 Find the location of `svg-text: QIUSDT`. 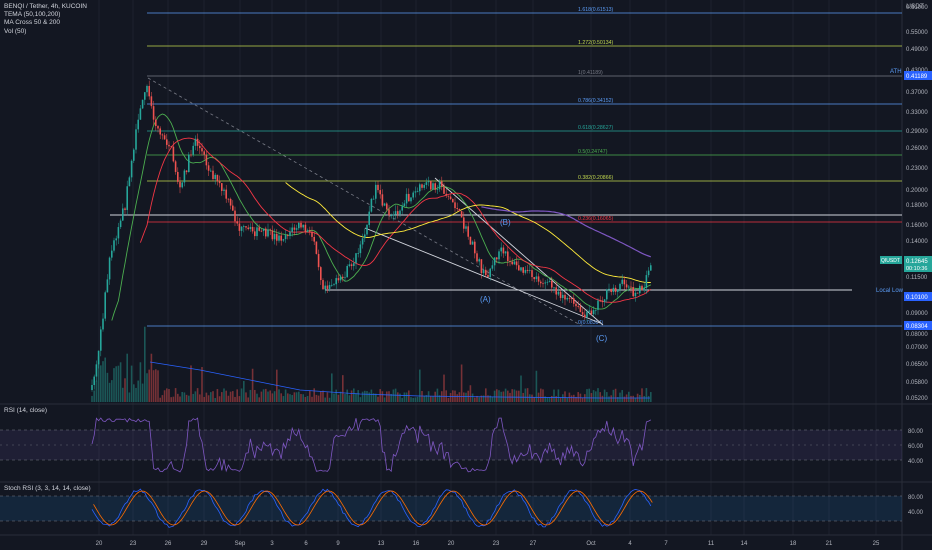

svg-text: QIUSDT is located at coordinates (890, 261).